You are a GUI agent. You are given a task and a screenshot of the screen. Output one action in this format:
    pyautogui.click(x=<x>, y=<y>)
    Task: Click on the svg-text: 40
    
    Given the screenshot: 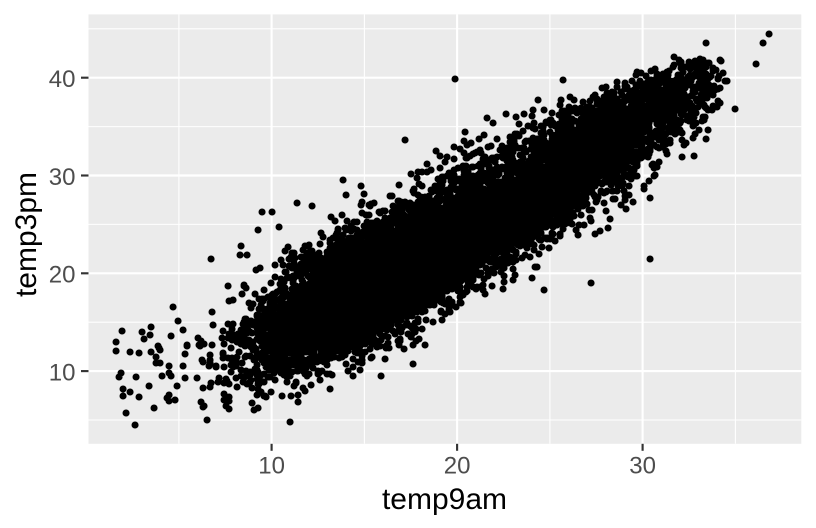 What is the action you would take?
    pyautogui.click(x=62, y=79)
    